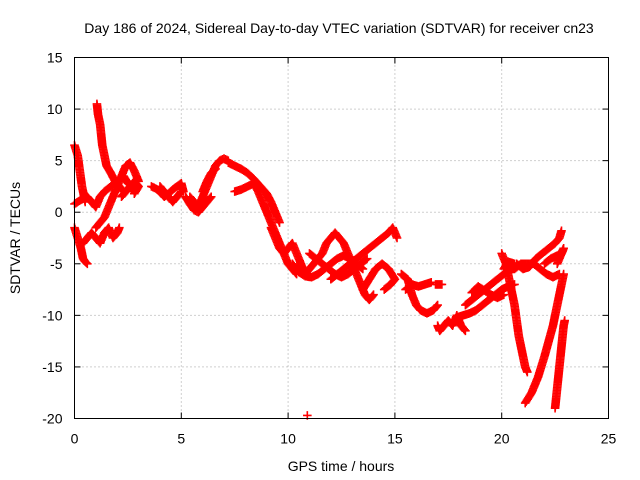  I want to click on y-tick-label: -20, so click(52, 419).